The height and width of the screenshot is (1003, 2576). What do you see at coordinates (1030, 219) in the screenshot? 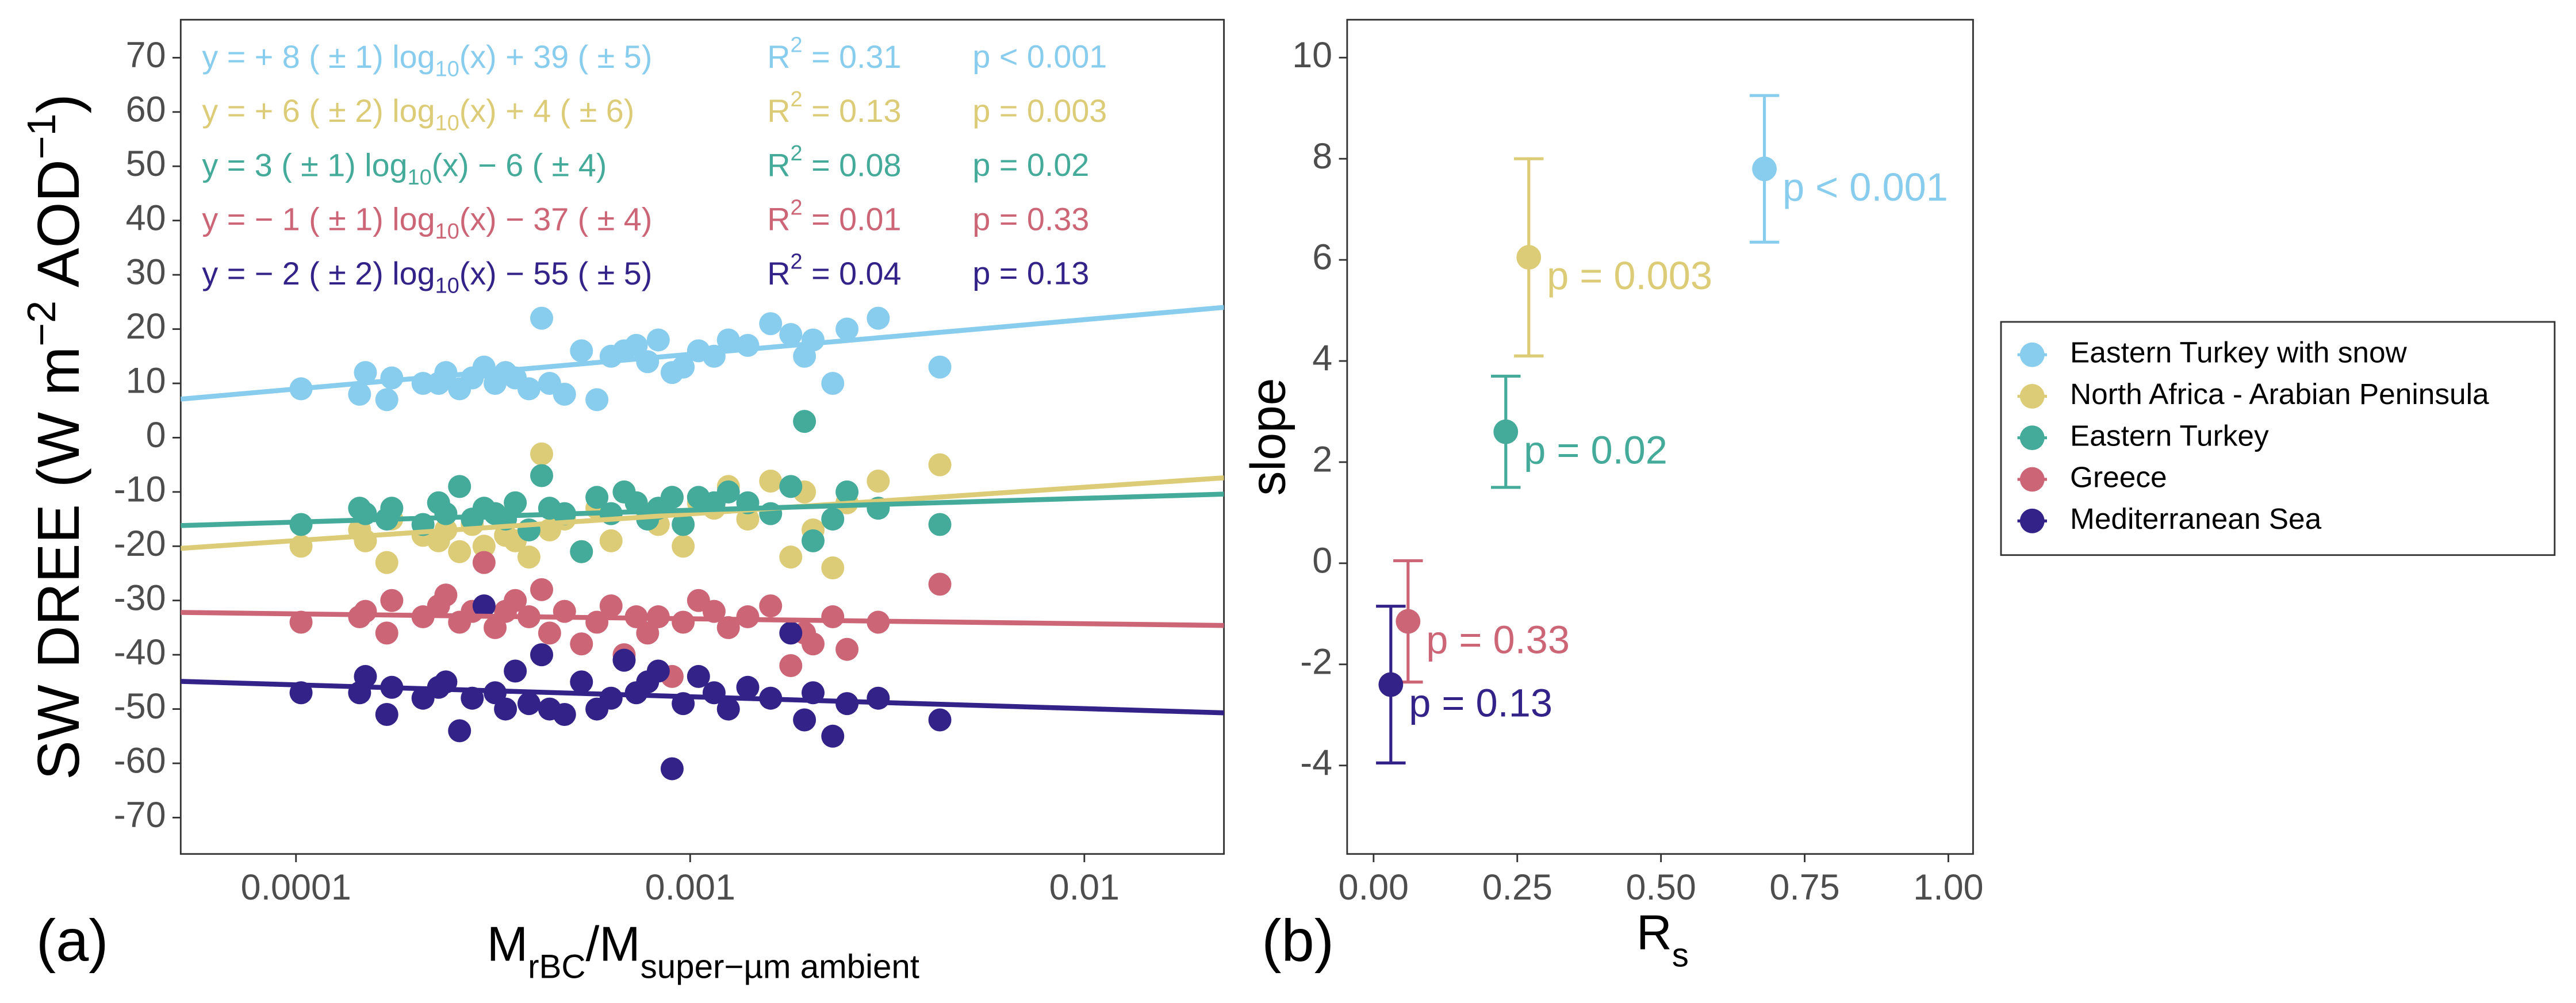
I see `p-value: p = 0.33` at bounding box center [1030, 219].